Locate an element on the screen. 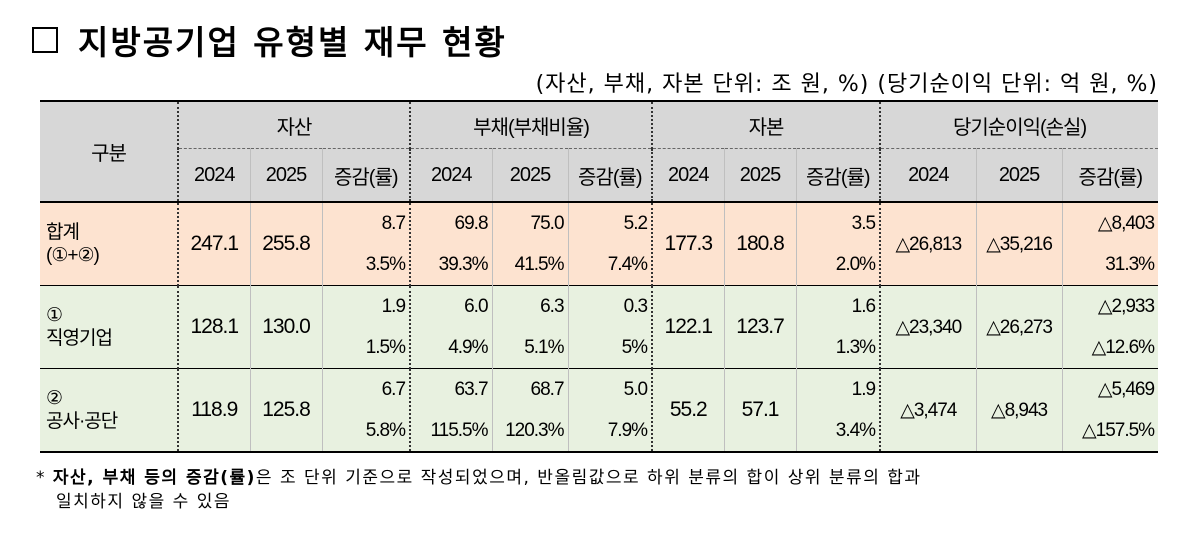 Image resolution: width=1198 pixels, height=540 pixels. assets-2024: 118.9 is located at coordinates (214, 410).